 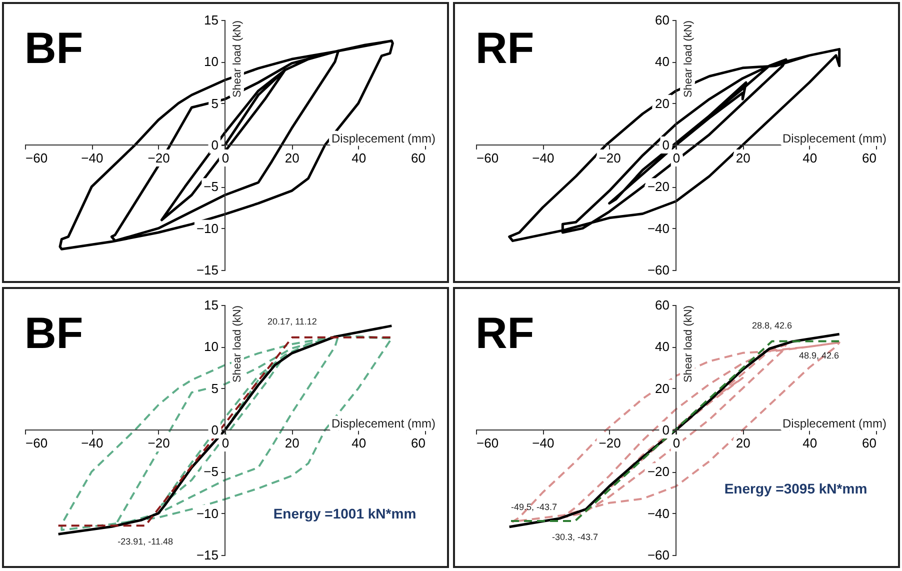 I want to click on annotation: -23.91, -11.48, so click(x=145, y=541).